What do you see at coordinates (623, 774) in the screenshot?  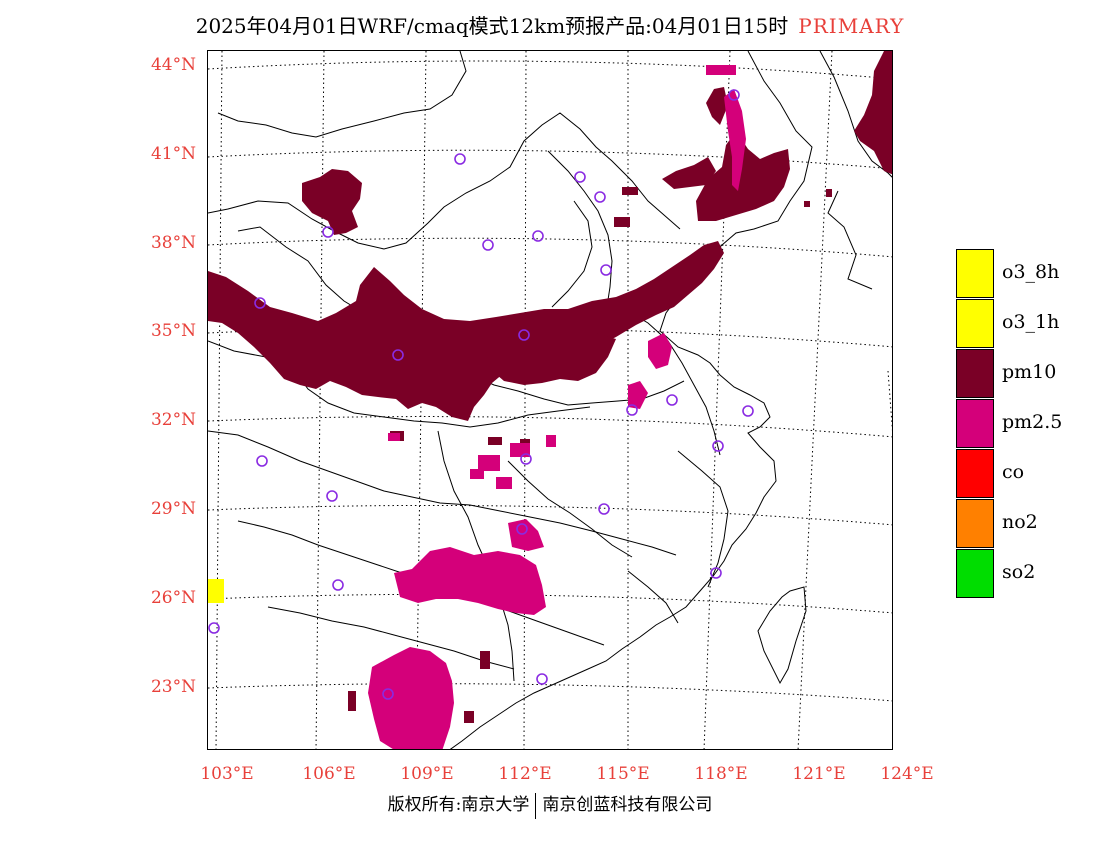 I see `lon-label-115e: 115°E` at bounding box center [623, 774].